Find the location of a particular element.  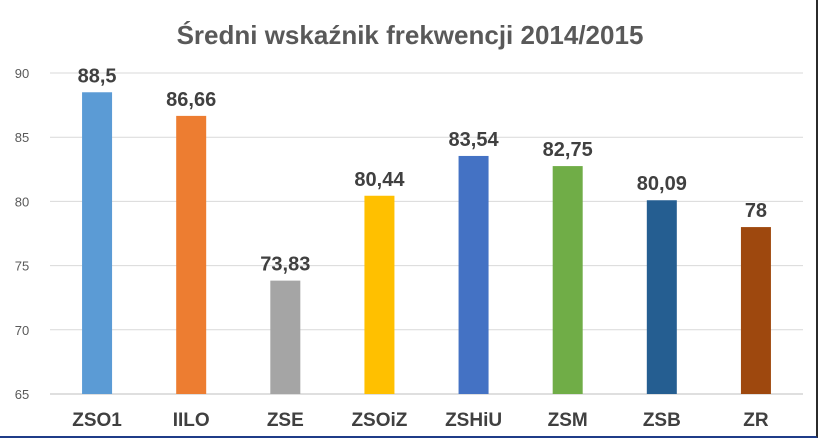

category-label: ZSM is located at coordinates (568, 420).